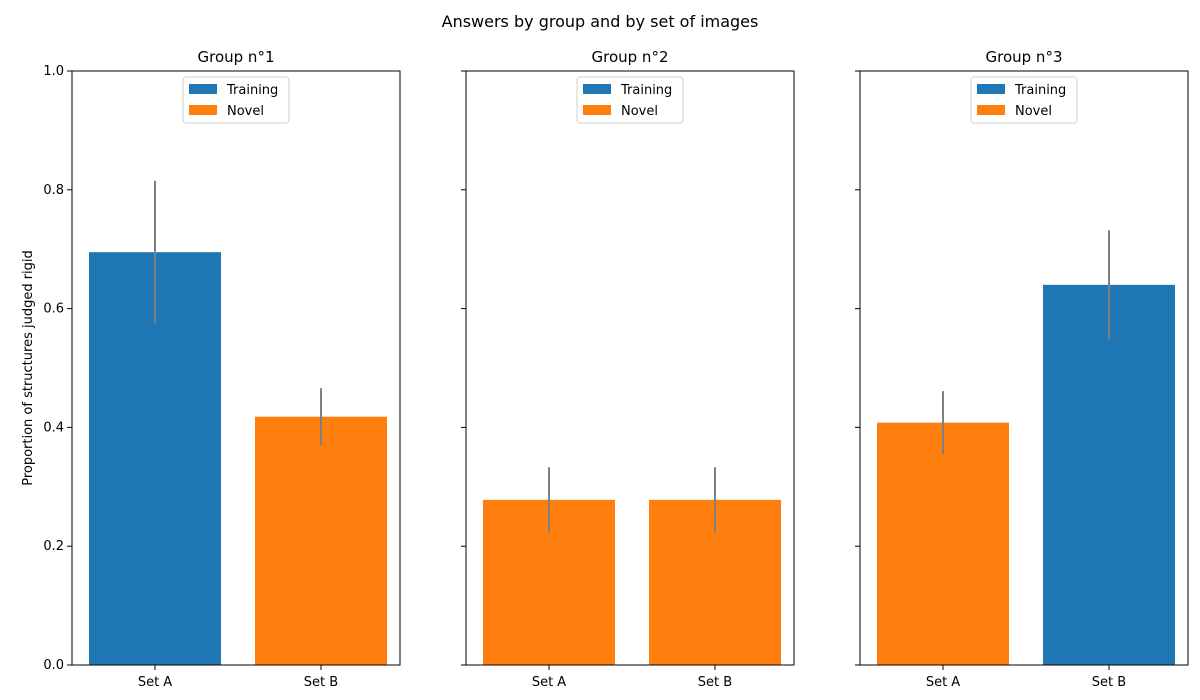 The image size is (1200, 700). Describe the element at coordinates (600, 21) in the screenshot. I see `figure-title: Answers by group and by set of images` at that location.